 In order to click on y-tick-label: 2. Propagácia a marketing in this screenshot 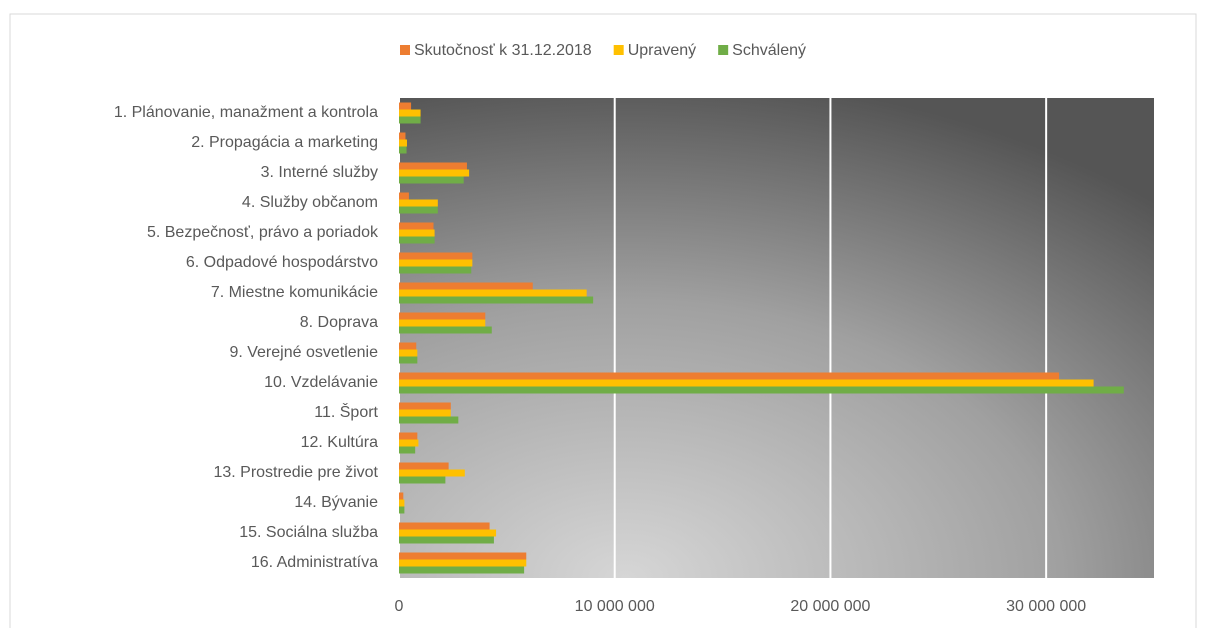, I will do `click(284, 142)`.